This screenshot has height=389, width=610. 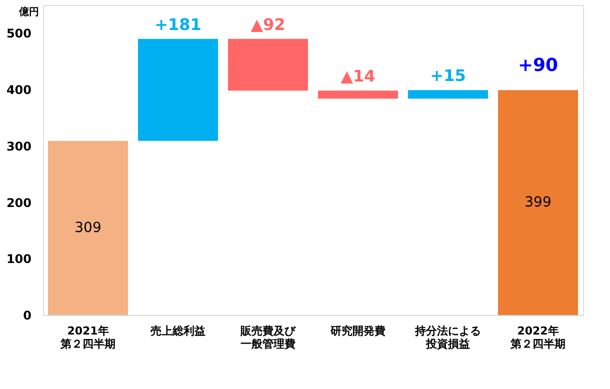 I want to click on y-tick-label: 400, so click(x=19, y=90).